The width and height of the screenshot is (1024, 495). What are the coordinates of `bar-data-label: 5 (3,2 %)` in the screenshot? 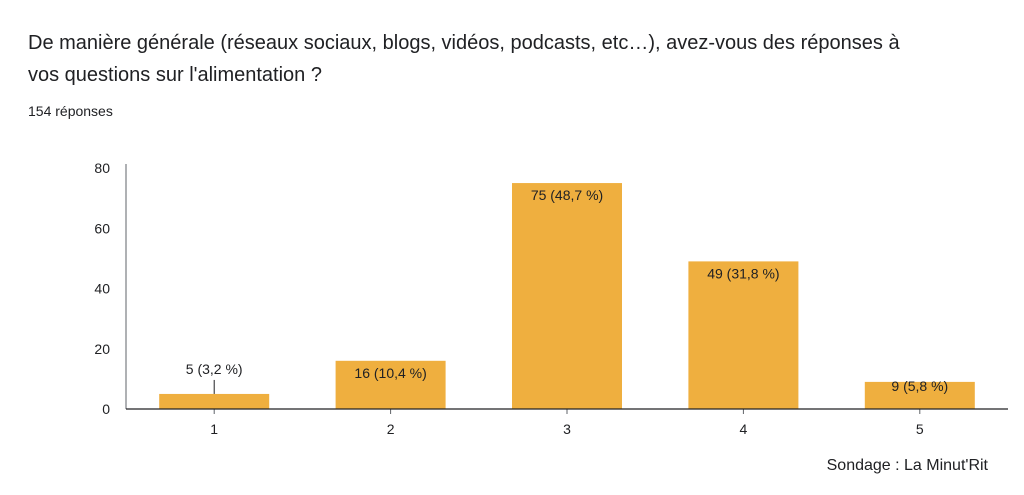 It's located at (214, 369).